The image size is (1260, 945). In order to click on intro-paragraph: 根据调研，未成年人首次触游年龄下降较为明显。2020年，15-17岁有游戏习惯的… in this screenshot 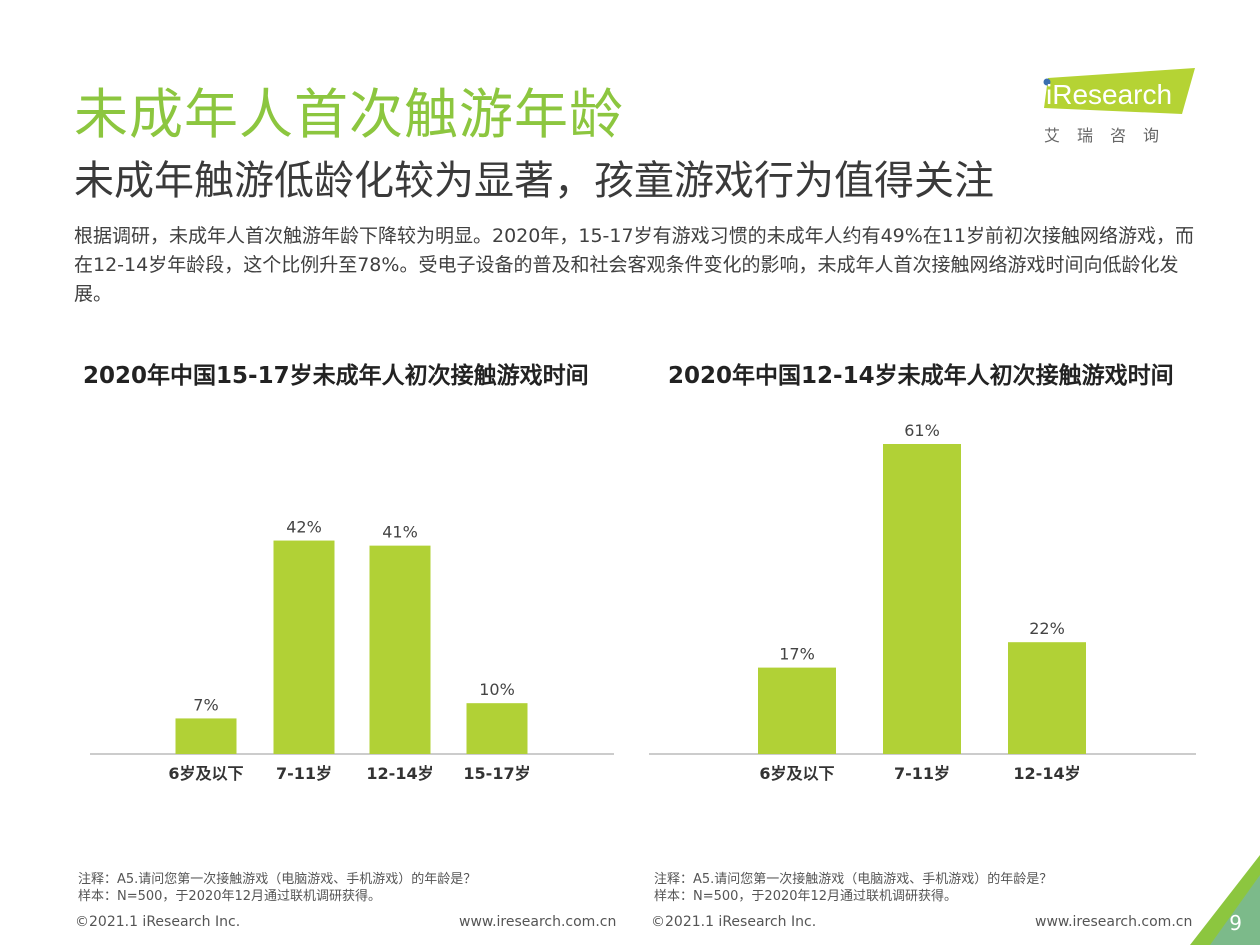, I will do `click(634, 265)`.